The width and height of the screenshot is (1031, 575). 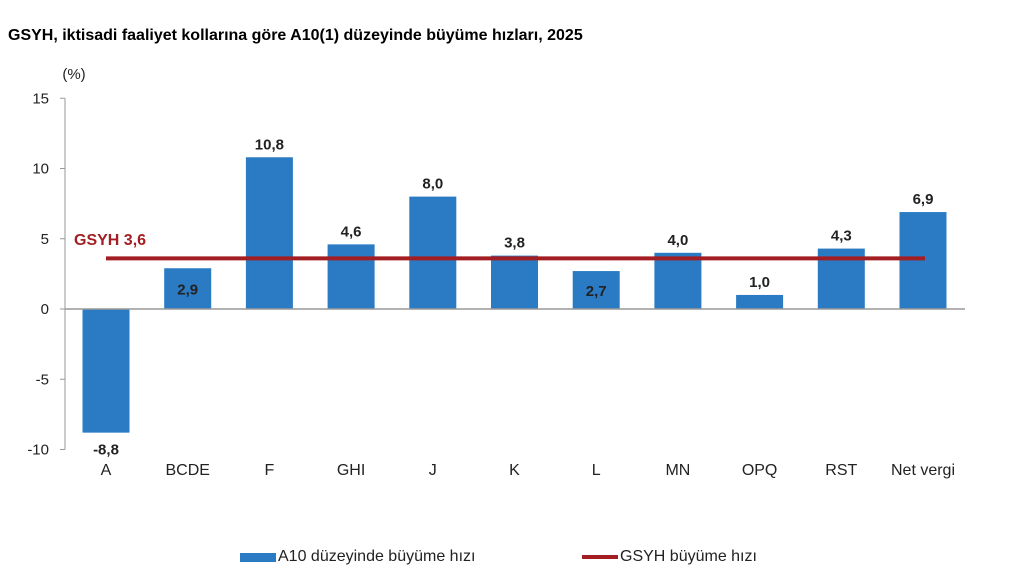 I want to click on x-category-label: MN, so click(x=677, y=470).